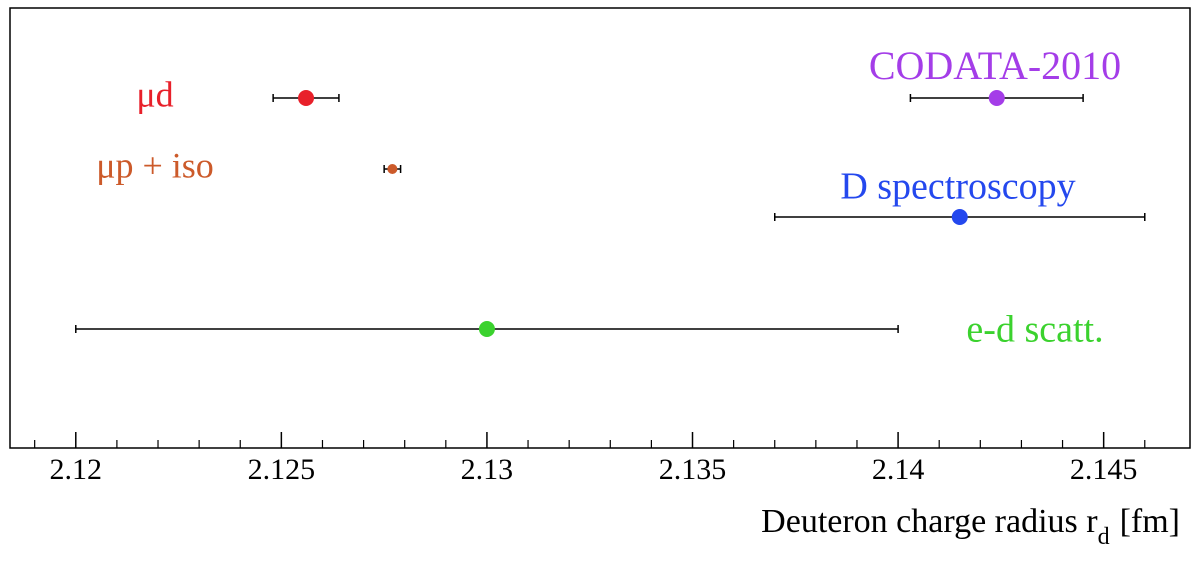 This screenshot has height=567, width=1200. Describe the element at coordinates (155, 165) in the screenshot. I see `series-label: μp + iso` at that location.